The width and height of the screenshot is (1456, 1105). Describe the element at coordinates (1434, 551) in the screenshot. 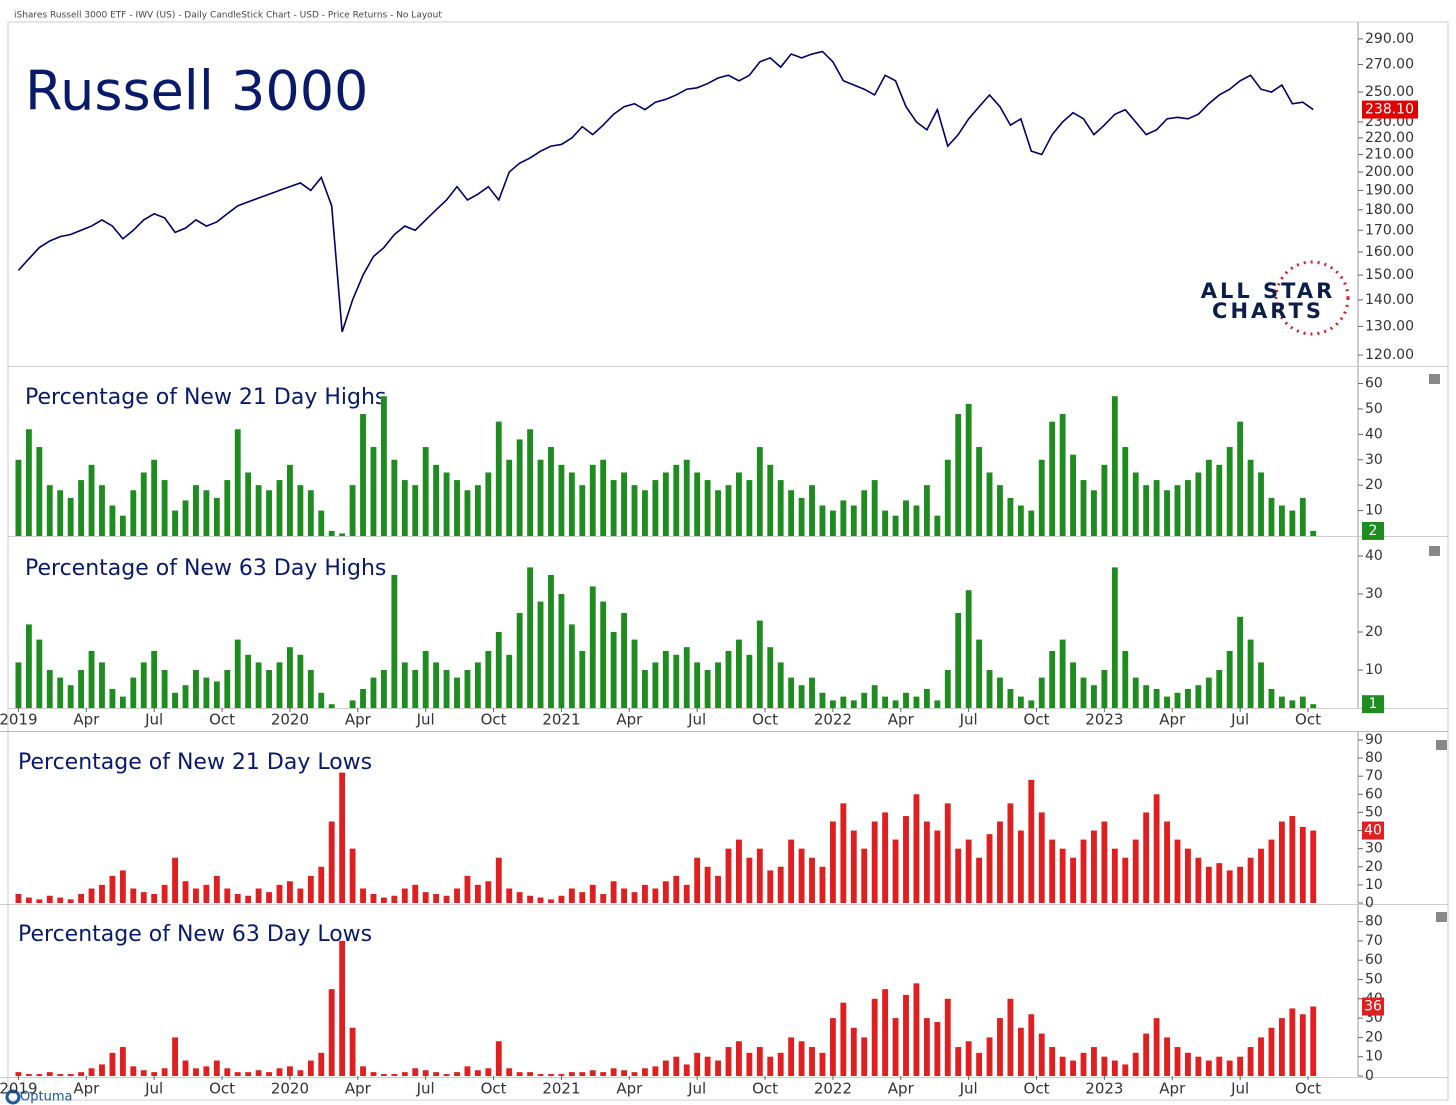

I see `lock-icon` at that location.